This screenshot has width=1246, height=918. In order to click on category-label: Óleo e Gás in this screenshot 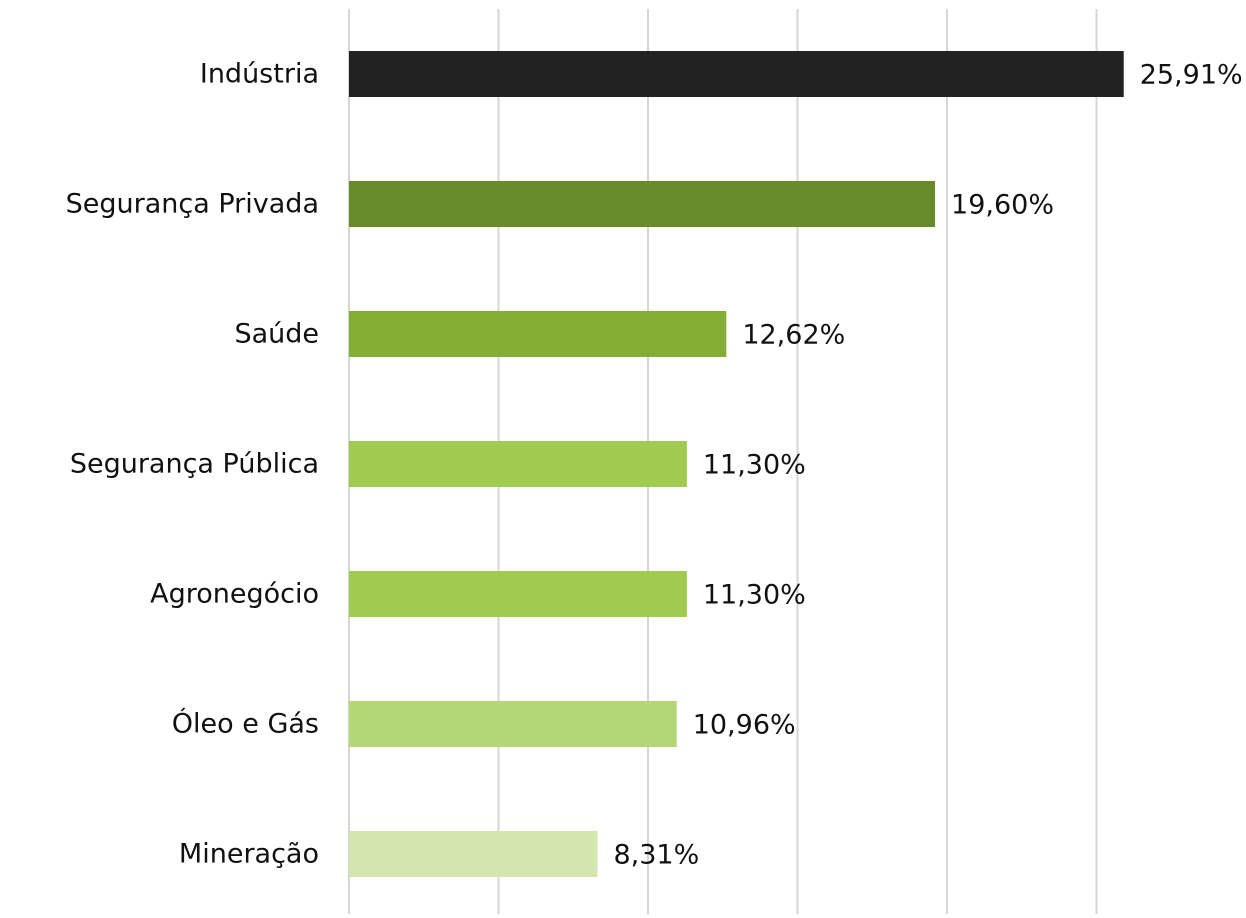, I will do `click(245, 724)`.